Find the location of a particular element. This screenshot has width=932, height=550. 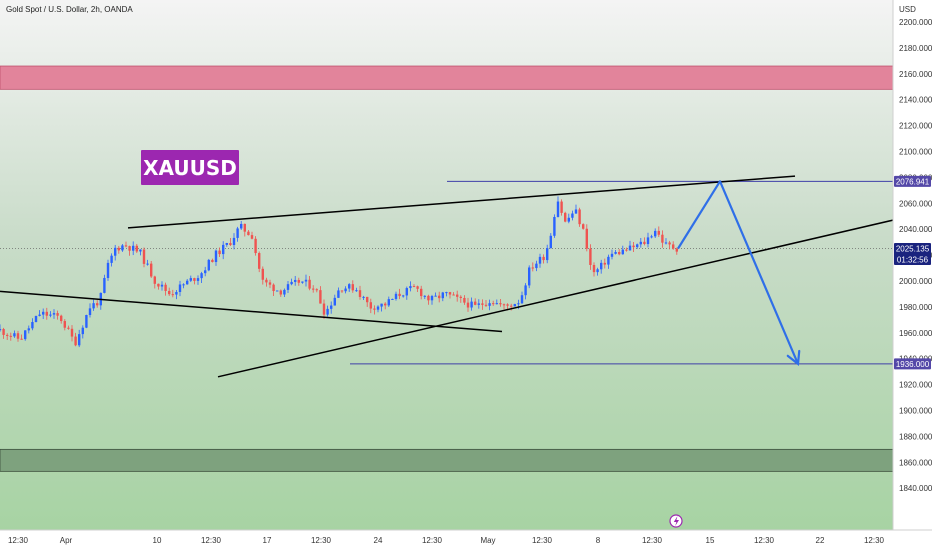

price-badge-1936.000: 1936.000 is located at coordinates (913, 364).